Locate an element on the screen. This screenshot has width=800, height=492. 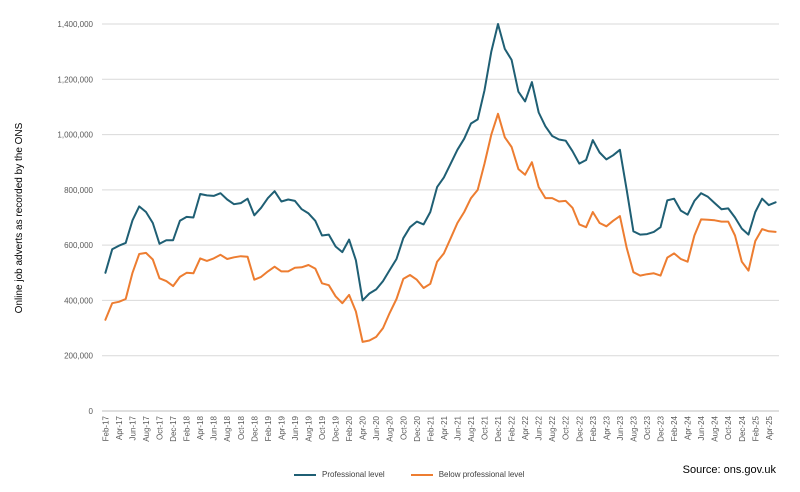
x-tick-label: Apr-21 is located at coordinates (444, 427).